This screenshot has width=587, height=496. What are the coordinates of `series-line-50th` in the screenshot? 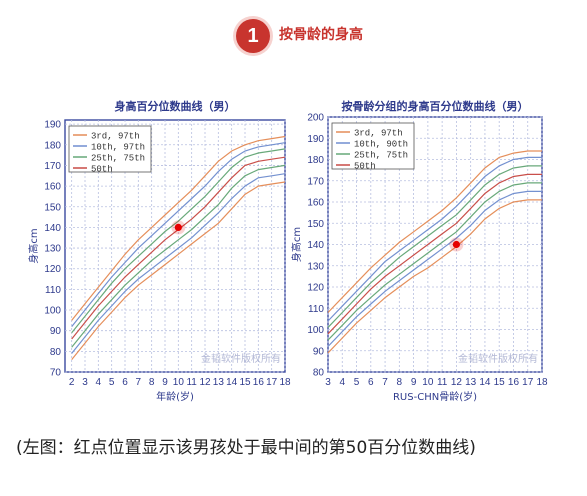 It's located at (434, 254).